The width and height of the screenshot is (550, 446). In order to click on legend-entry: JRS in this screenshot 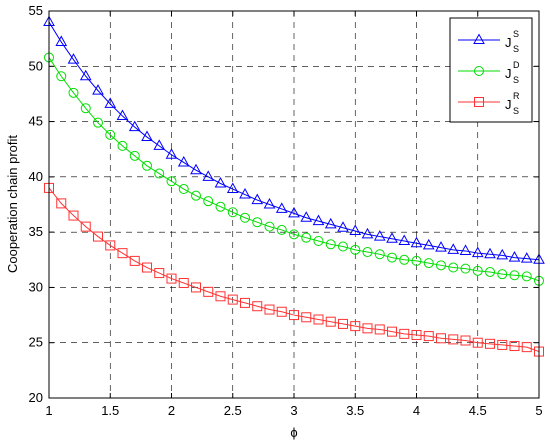, I will do `click(489, 103)`.